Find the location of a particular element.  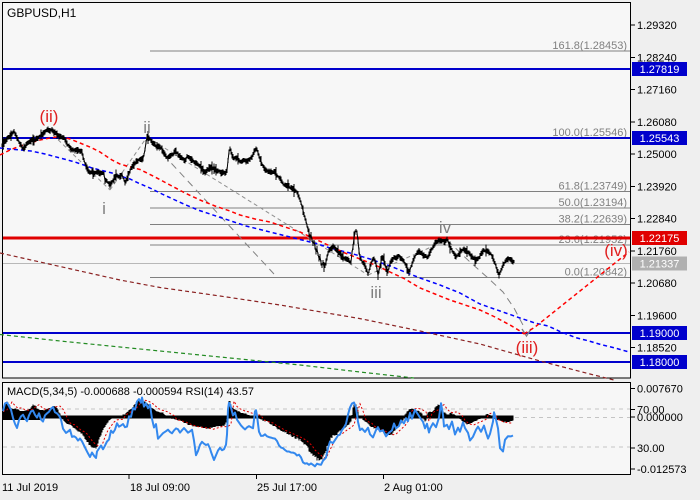

svg-text: 1.26080 is located at coordinates (657, 123).